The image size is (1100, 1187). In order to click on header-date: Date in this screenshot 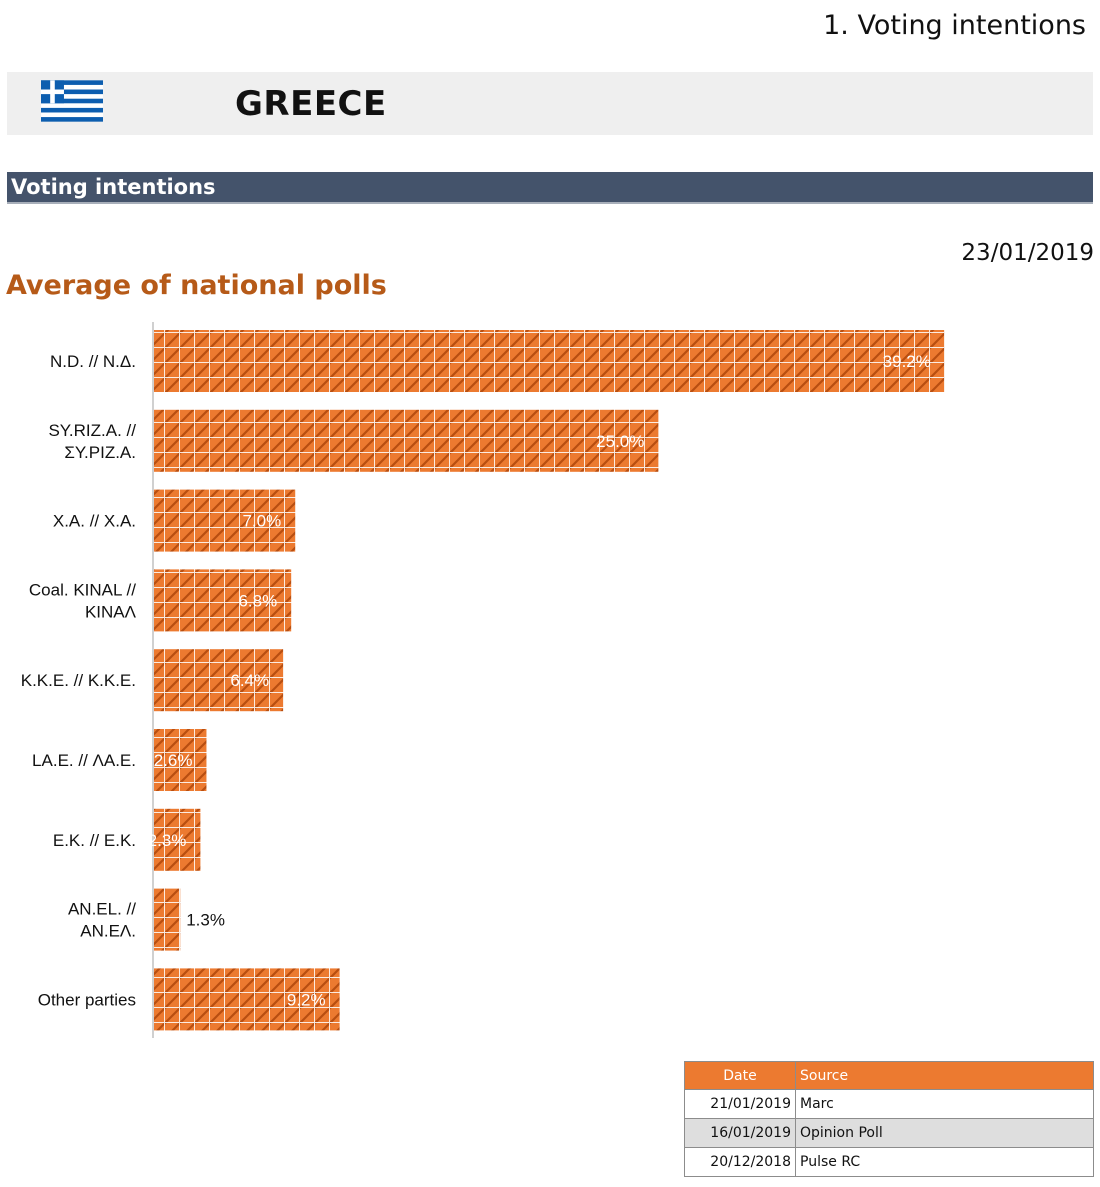, I will do `click(740, 1075)`.